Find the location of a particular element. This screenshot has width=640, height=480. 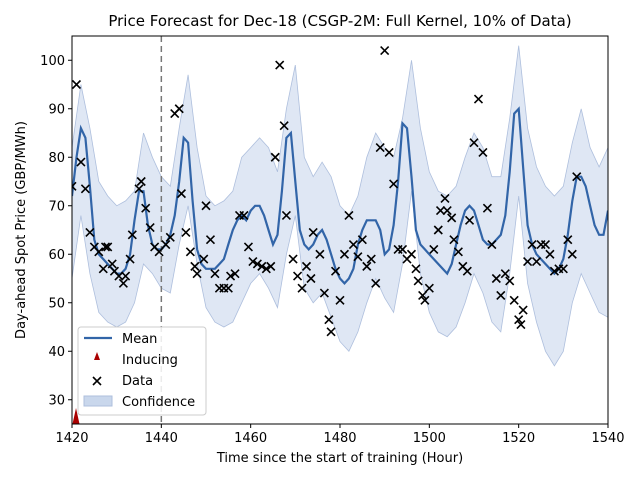

y-tick-label: 100 is located at coordinates (52, 61).